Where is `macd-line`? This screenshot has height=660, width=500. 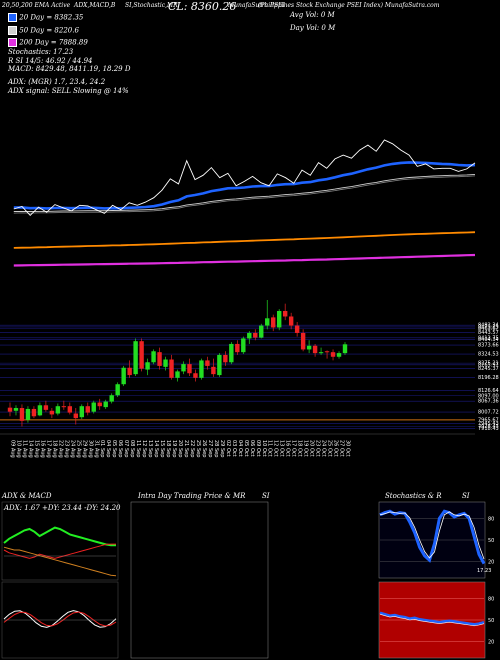
macd-line is located at coordinates (60, 619).